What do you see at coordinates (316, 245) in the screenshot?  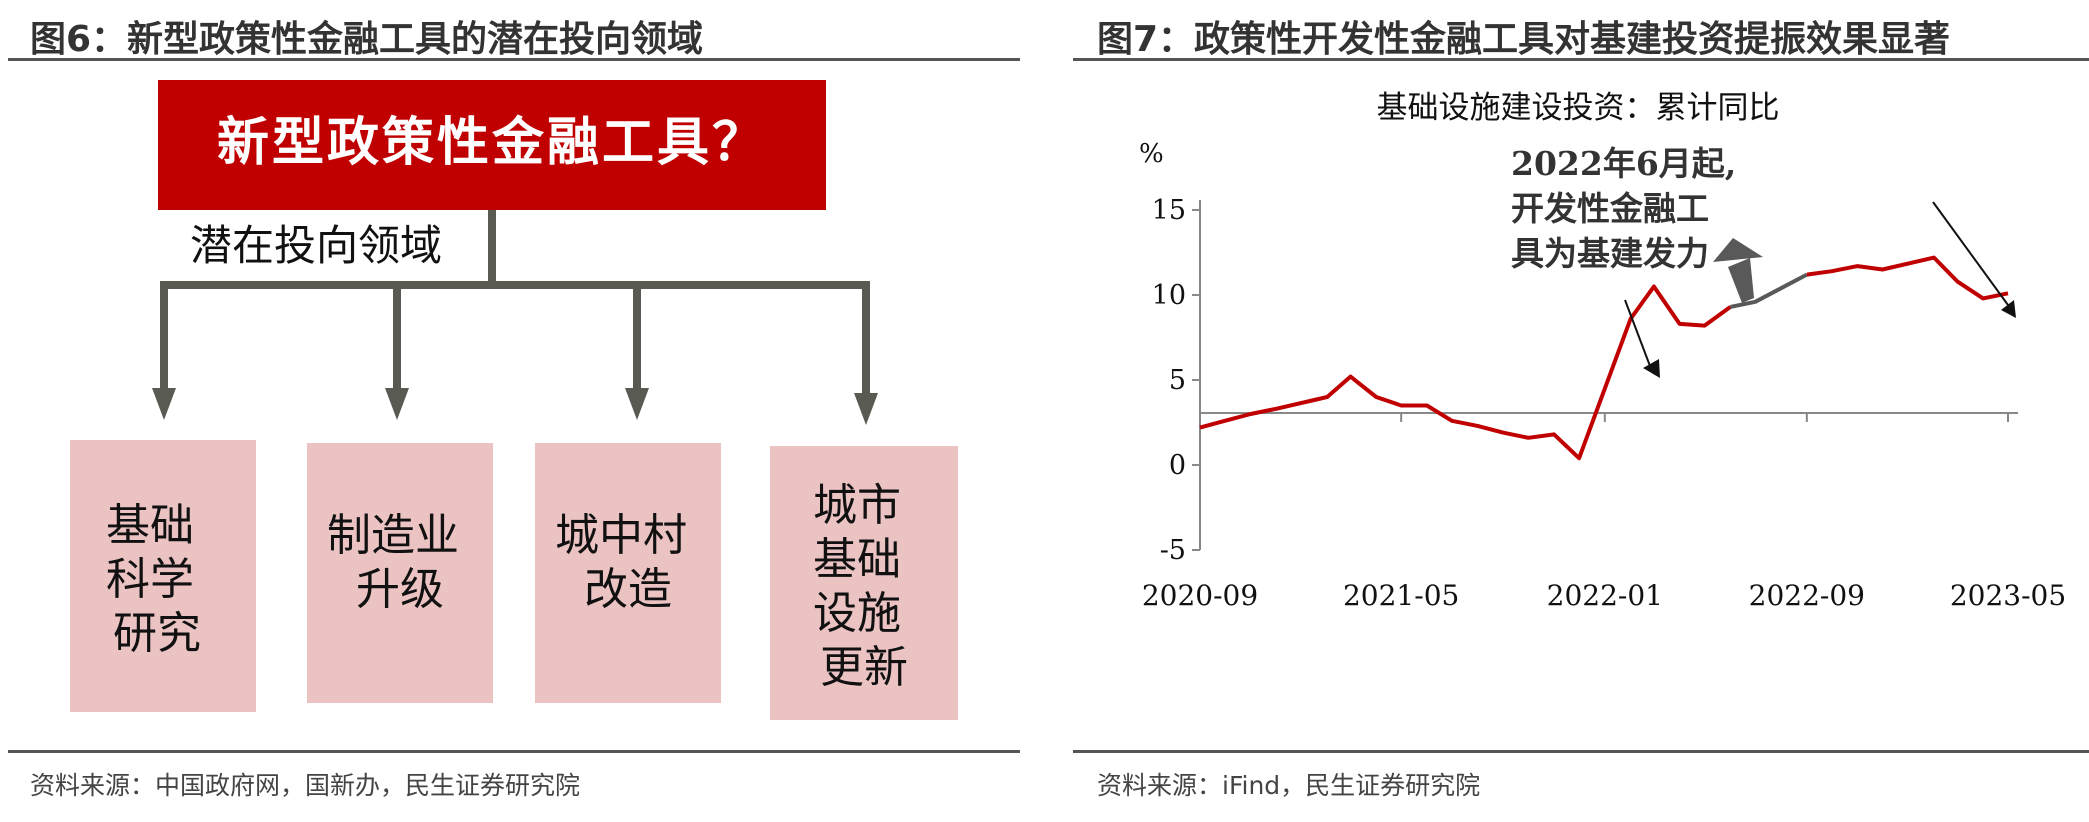 I see `branch-label: 潜在投向领域` at bounding box center [316, 245].